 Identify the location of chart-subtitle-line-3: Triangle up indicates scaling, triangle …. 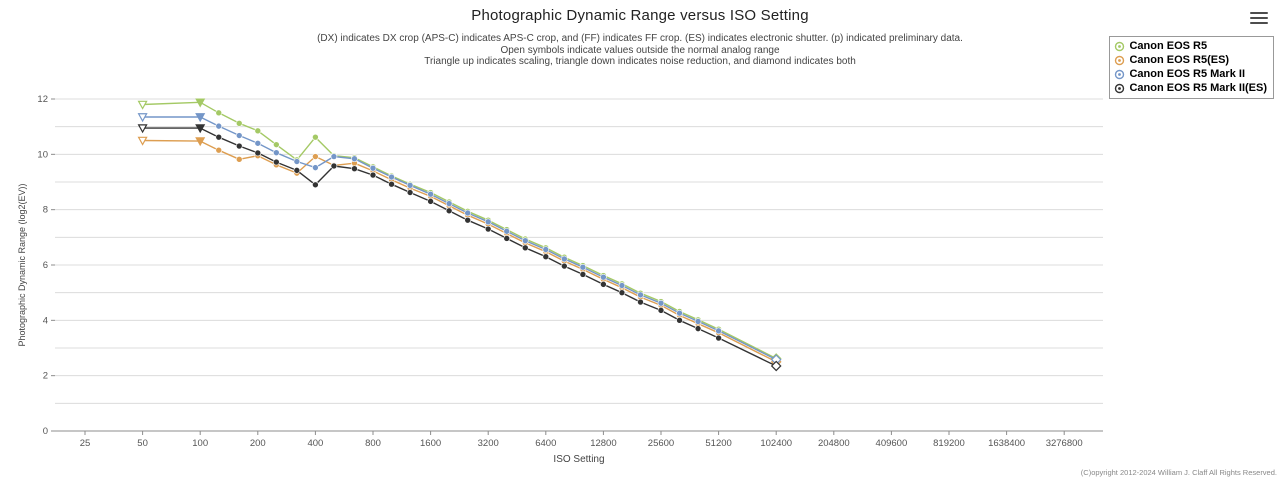
(640, 61).